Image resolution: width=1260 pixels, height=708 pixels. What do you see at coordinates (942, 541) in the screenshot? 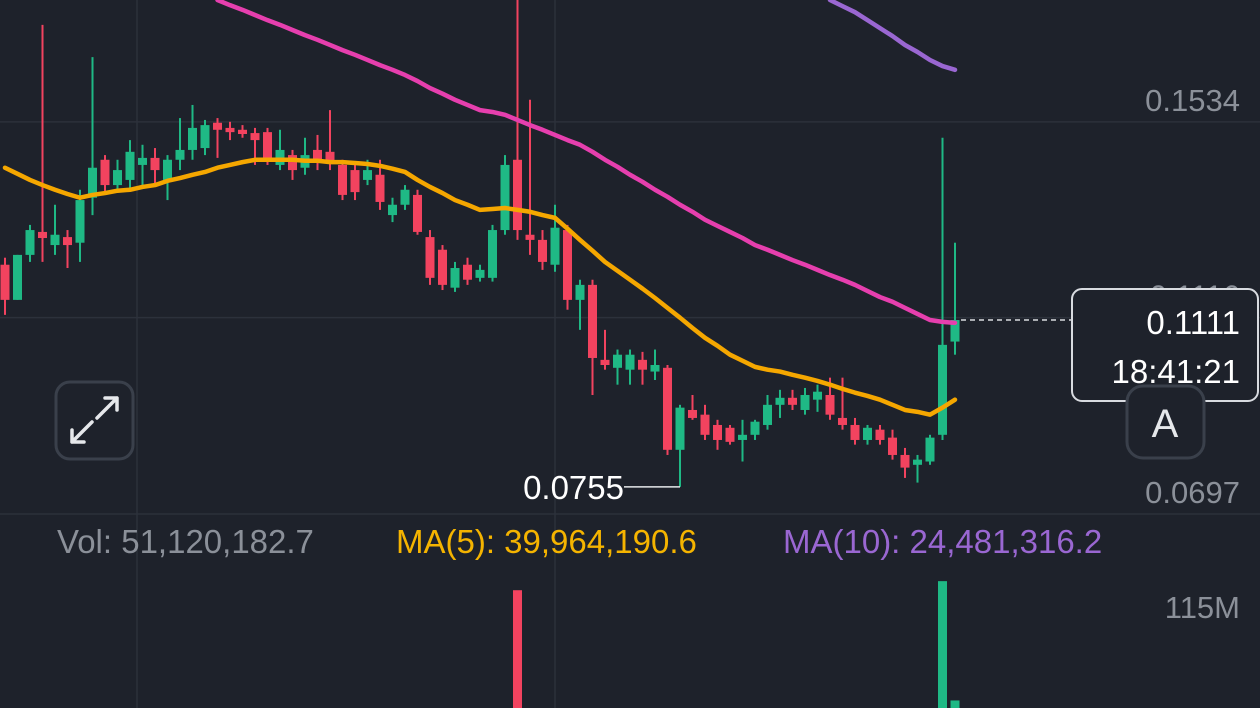
I see `volume-legend: MA(10): 24,481,316.2` at bounding box center [942, 541].